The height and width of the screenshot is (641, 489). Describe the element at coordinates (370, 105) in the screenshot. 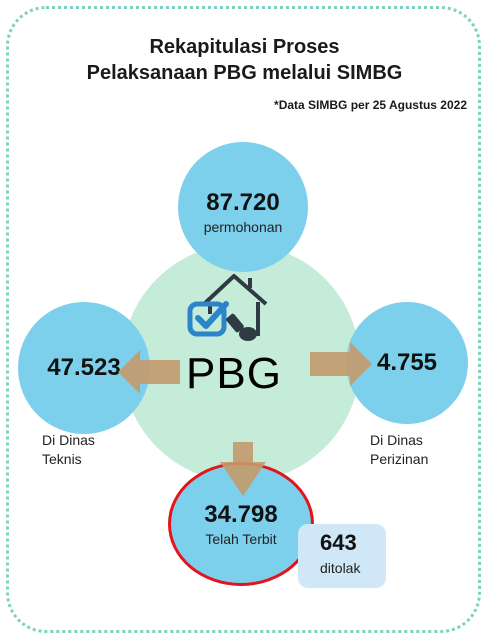

I see `data-source-note: *Data SIMBG per 25 Agustus 2022` at that location.